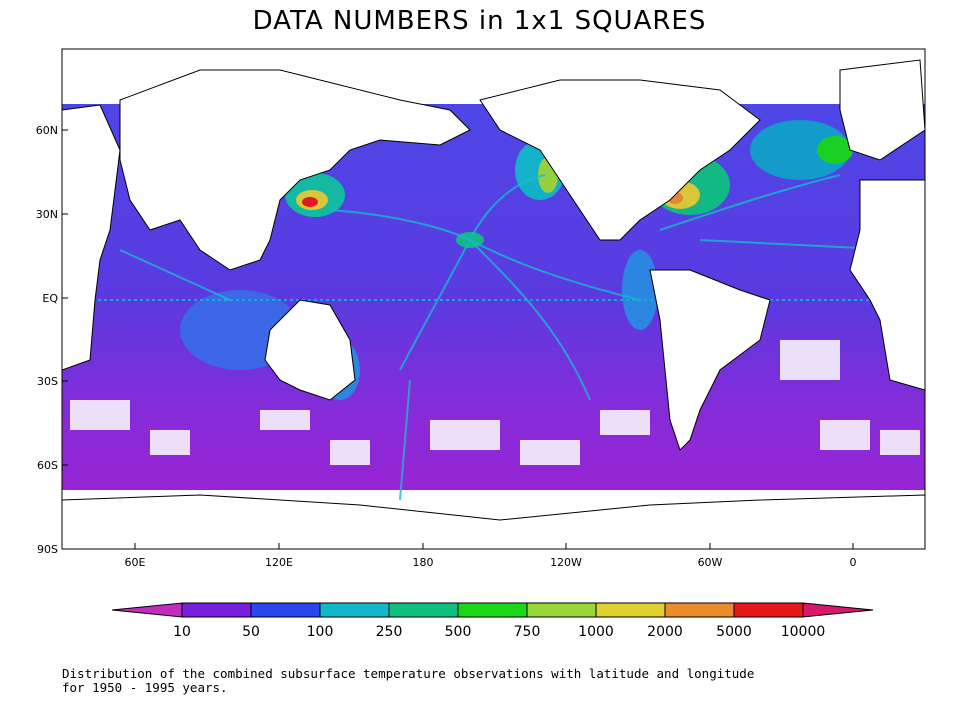 The height and width of the screenshot is (712, 959). I want to click on x-tick-label: 120E, so click(279, 562).